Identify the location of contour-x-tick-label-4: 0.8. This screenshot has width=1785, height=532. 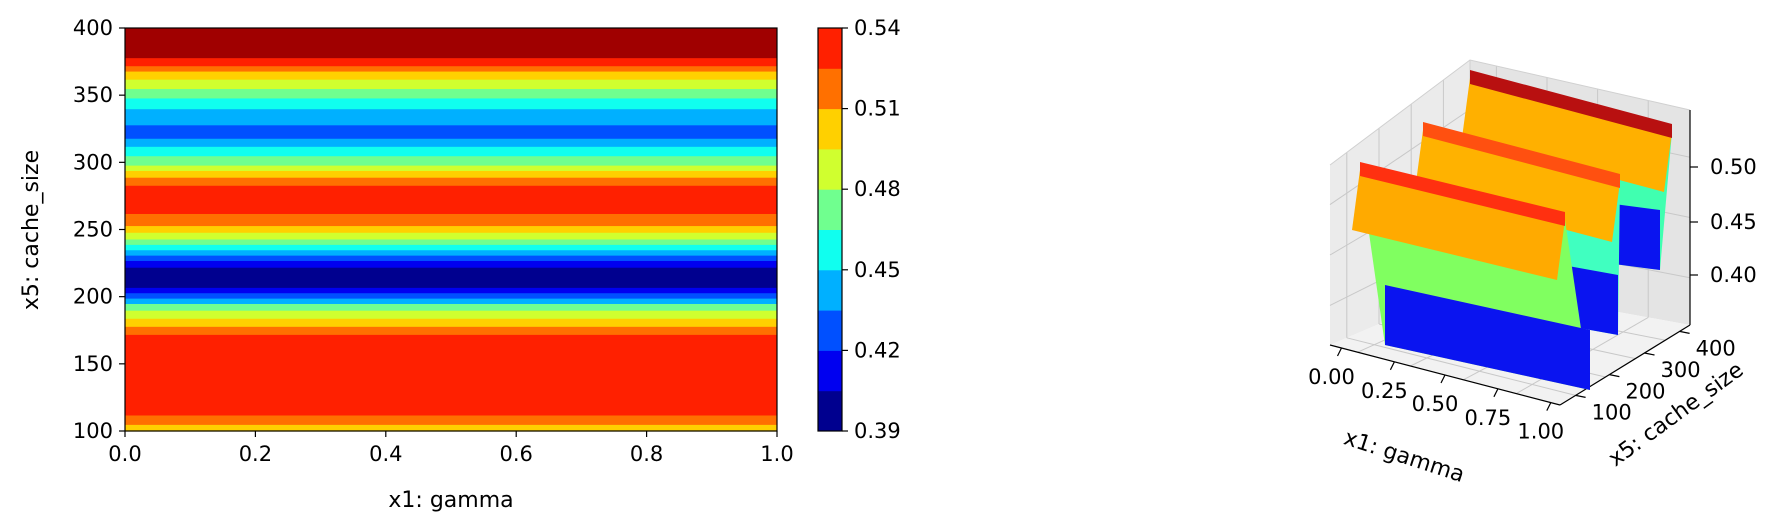
(646, 454).